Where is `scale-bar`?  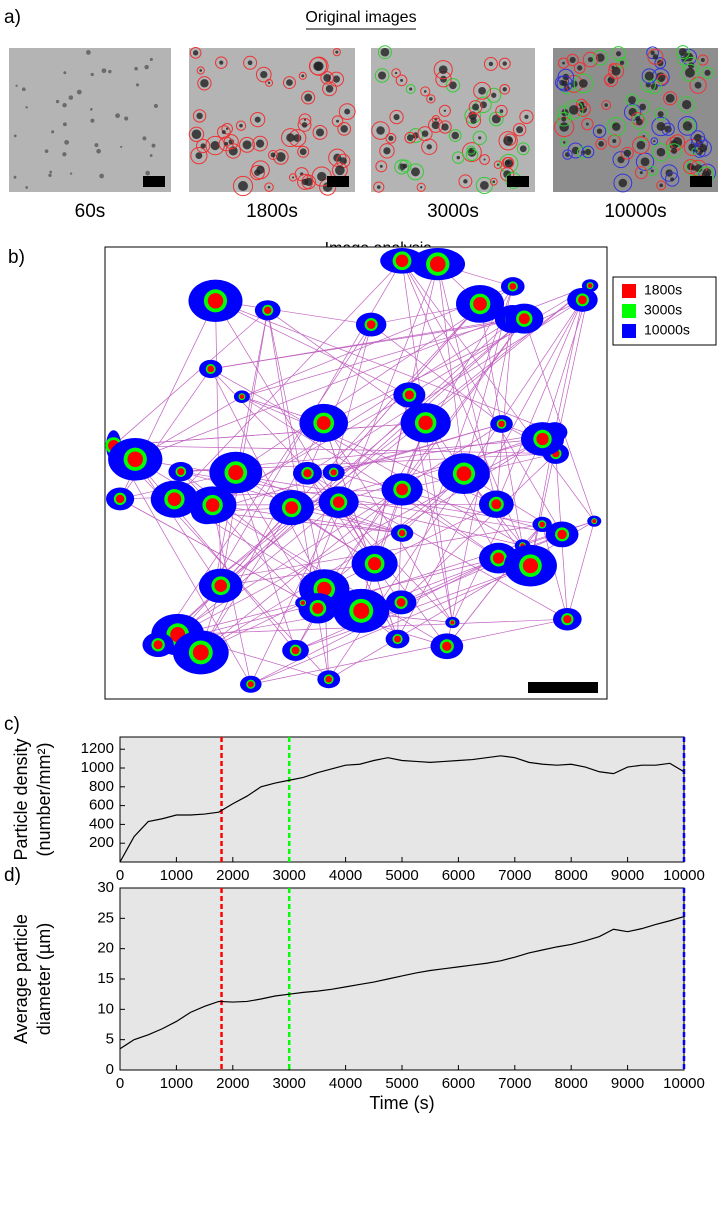 scale-bar is located at coordinates (338, 181).